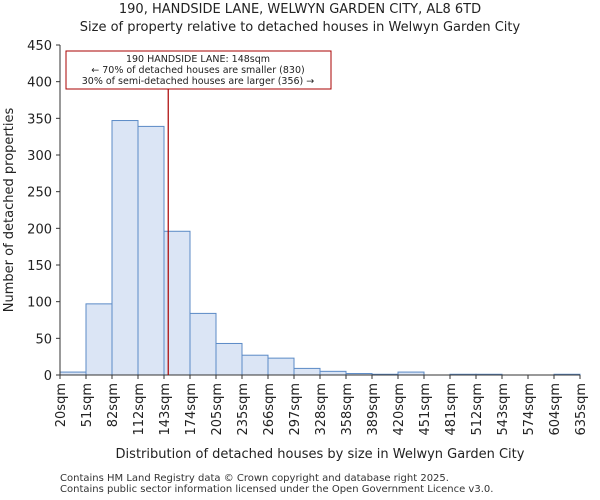  I want to click on y-tick-label: 450, so click(39, 46).